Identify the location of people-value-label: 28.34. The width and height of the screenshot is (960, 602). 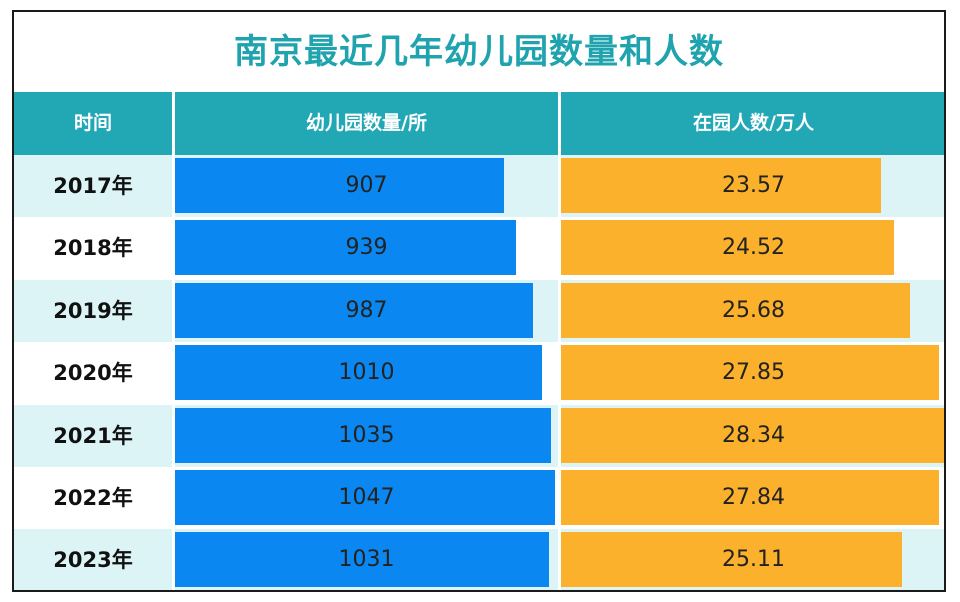
(753, 435).